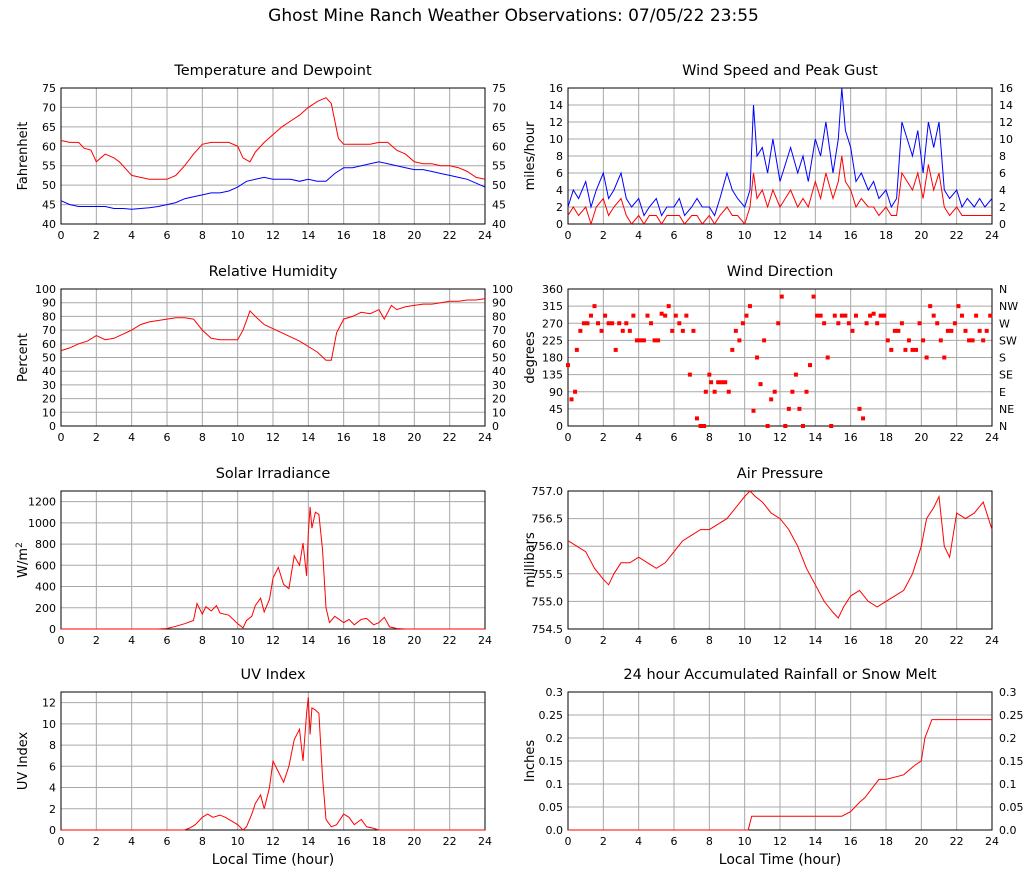 The width and height of the screenshot is (1027, 878). Describe the element at coordinates (1008, 830) in the screenshot. I see `right-tick-label: 0.0` at that location.